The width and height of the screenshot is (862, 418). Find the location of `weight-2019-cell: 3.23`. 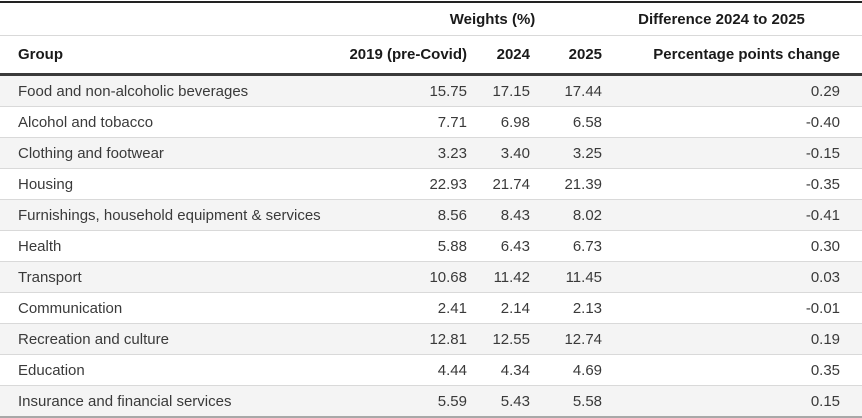

weight-2019-cell: 3.23 is located at coordinates (403, 153).